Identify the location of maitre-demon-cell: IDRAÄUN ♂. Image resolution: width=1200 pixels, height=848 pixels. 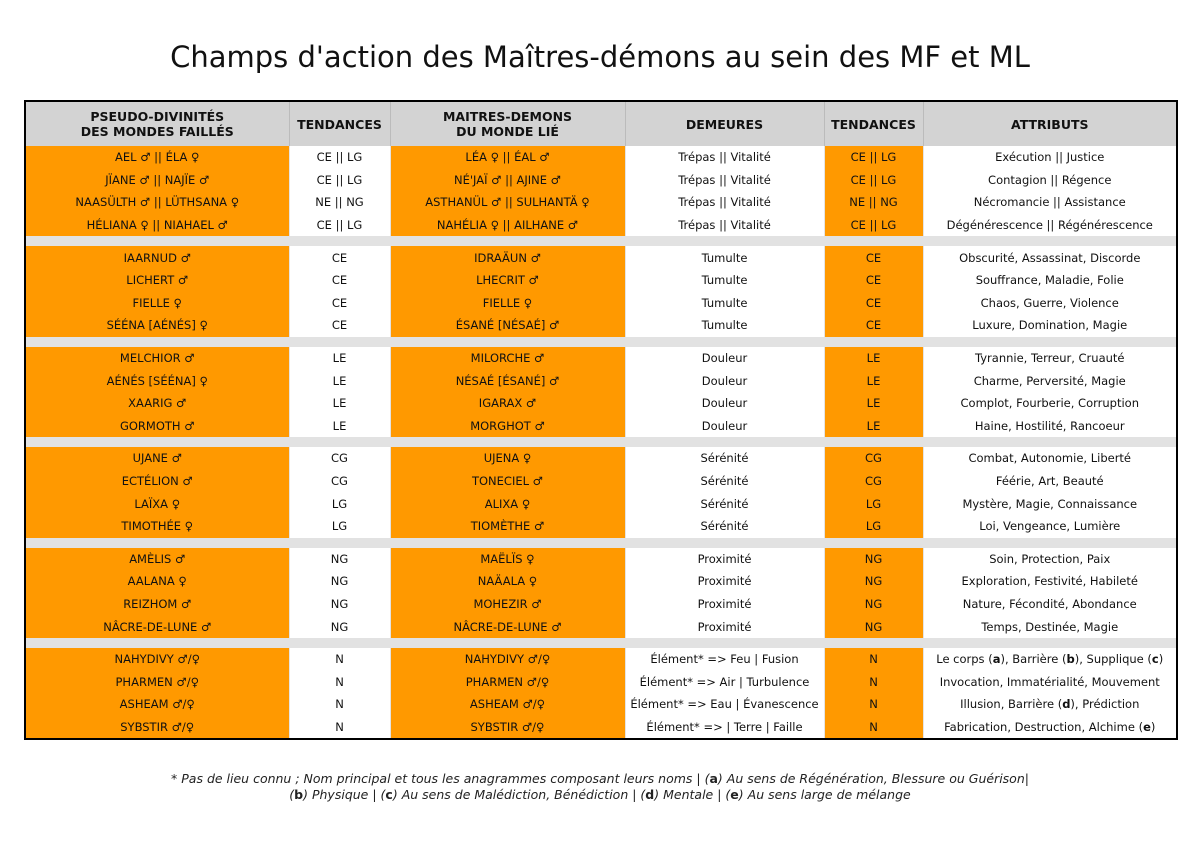
(508, 257).